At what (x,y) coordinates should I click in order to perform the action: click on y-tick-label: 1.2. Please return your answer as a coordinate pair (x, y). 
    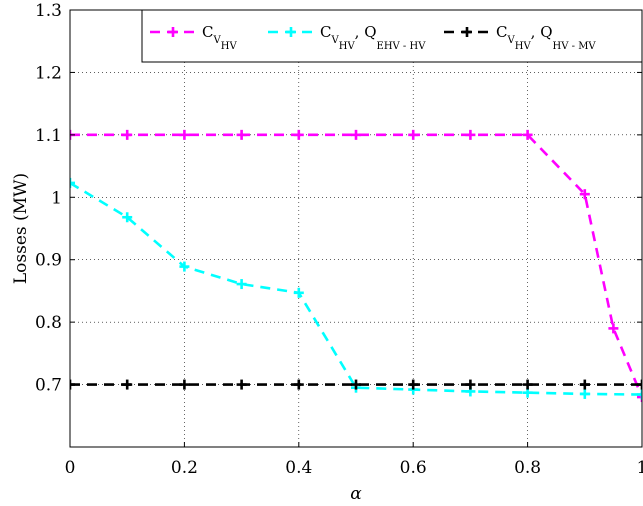
    Looking at the image, I should click on (48, 73).